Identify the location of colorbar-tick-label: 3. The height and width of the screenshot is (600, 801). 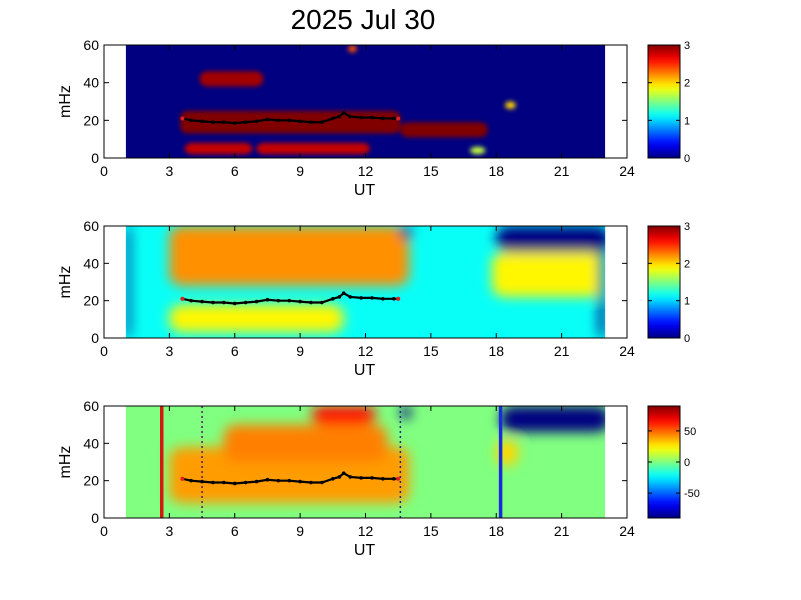
(687, 227).